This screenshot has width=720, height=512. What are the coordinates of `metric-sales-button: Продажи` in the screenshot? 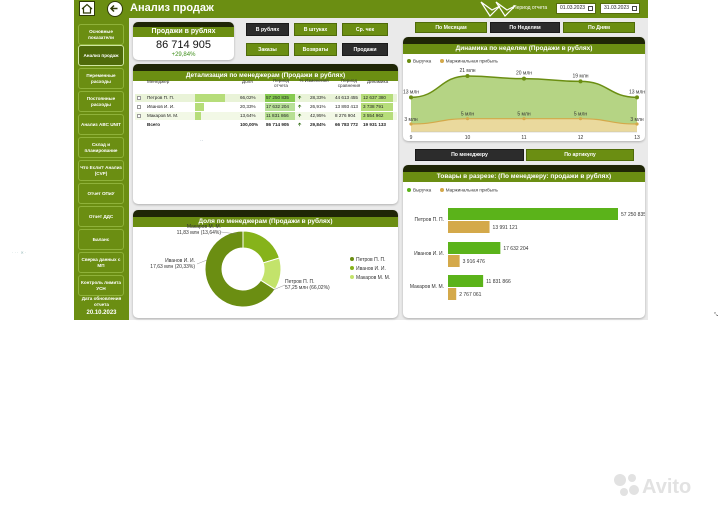 It's located at (365, 49).